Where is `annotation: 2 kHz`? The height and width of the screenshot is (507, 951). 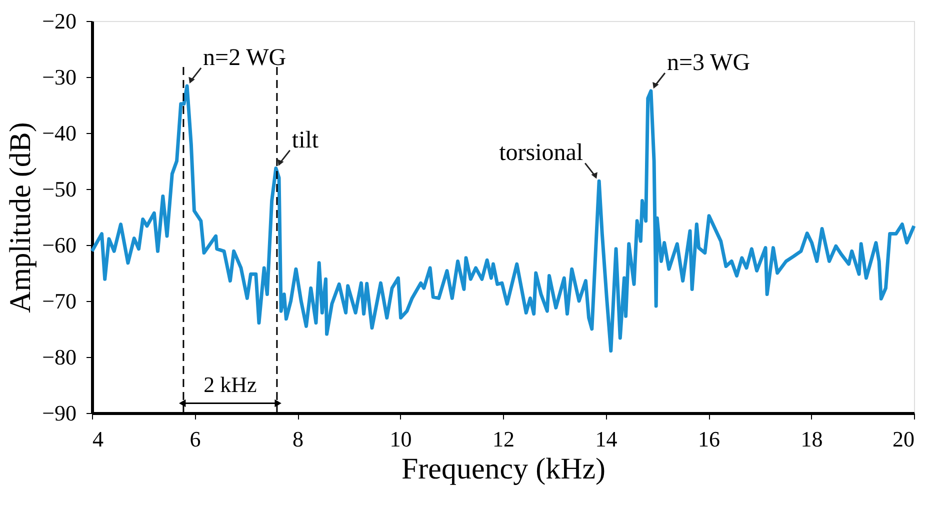 annotation: 2 kHz is located at coordinates (231, 385).